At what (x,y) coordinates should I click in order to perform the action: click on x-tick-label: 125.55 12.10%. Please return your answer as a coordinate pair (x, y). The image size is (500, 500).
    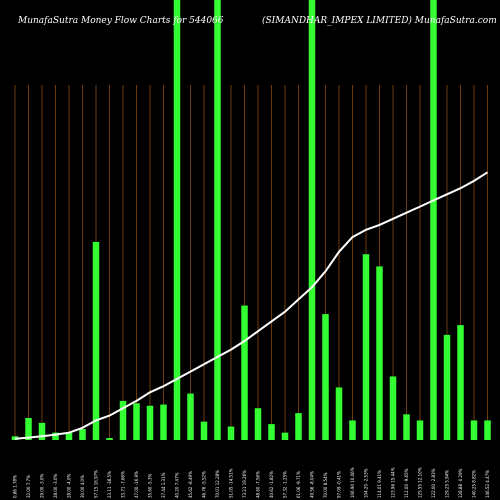
    Looking at the image, I should click on (420, 482).